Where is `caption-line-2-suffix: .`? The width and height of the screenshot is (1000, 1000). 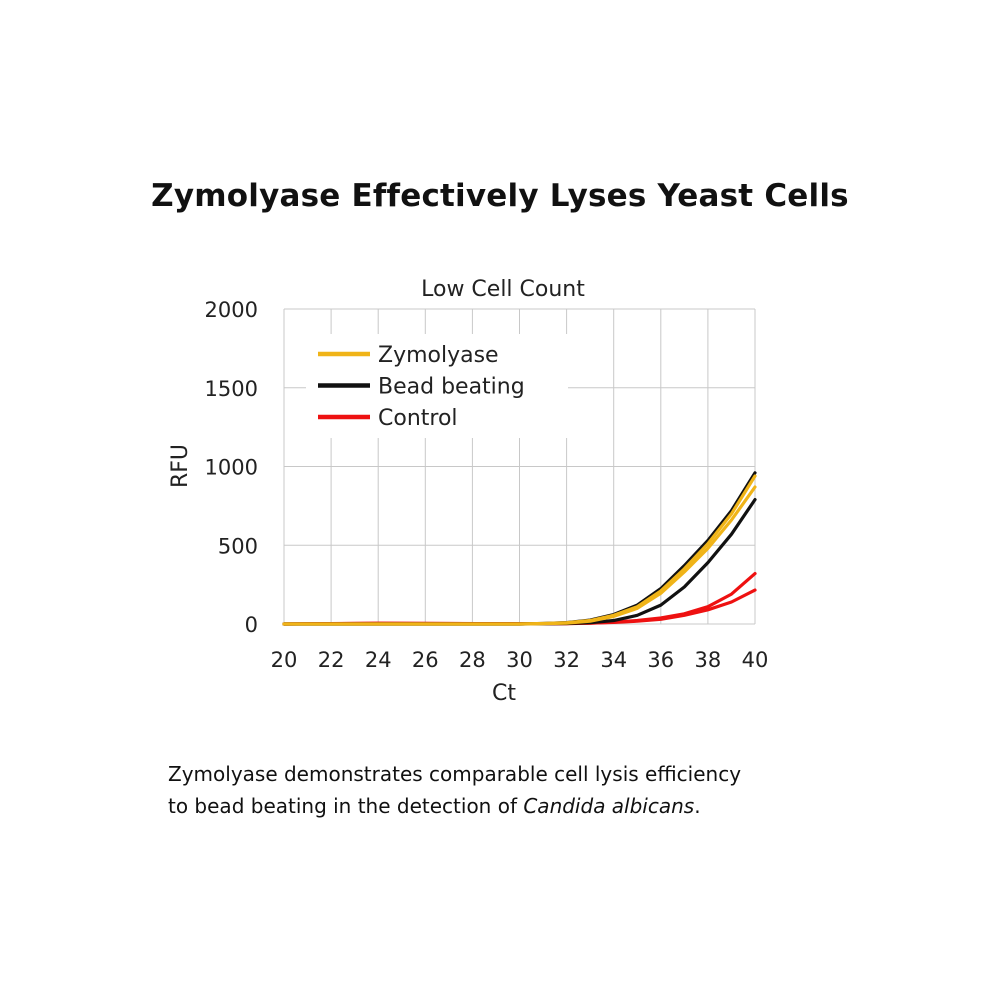
caption-line-2-suffix: . is located at coordinates (697, 806).